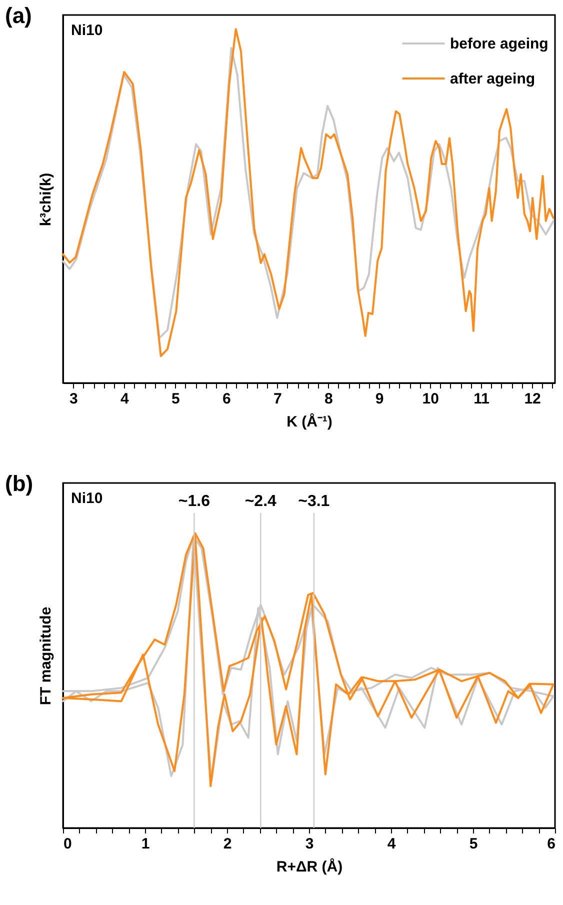 The height and width of the screenshot is (905, 563). What do you see at coordinates (19, 483) in the screenshot?
I see `chart-title: (b)` at bounding box center [19, 483].